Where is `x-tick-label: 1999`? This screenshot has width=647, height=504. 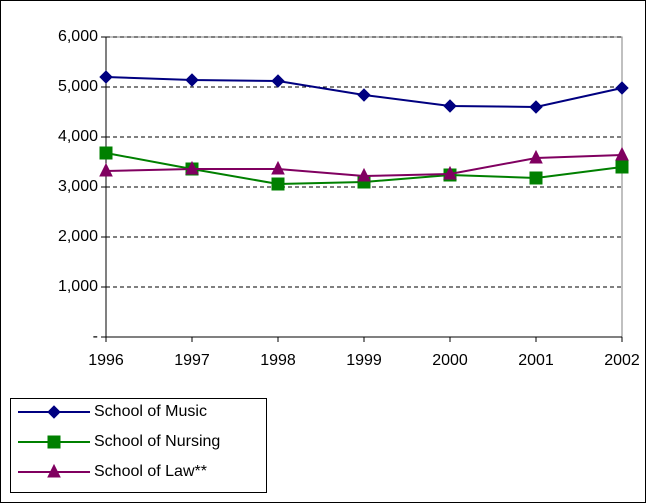 x-tick-label: 1999 is located at coordinates (364, 360).